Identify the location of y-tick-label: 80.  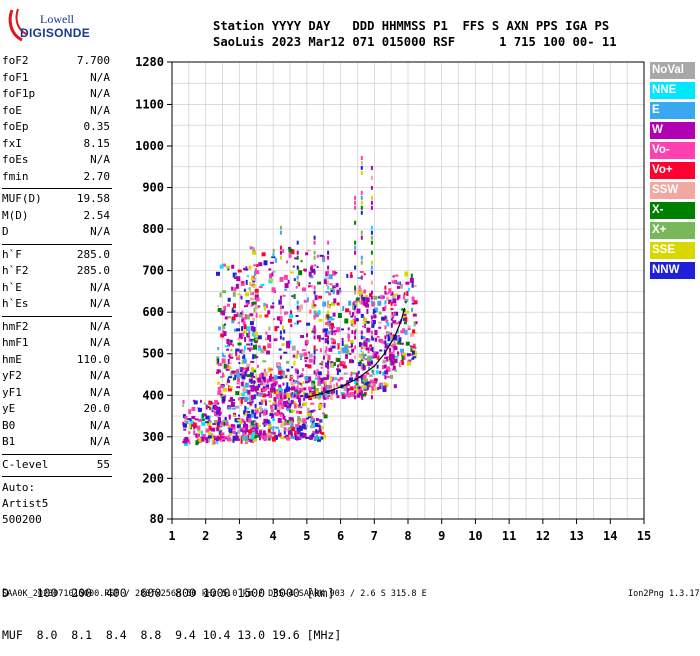
(157, 519).